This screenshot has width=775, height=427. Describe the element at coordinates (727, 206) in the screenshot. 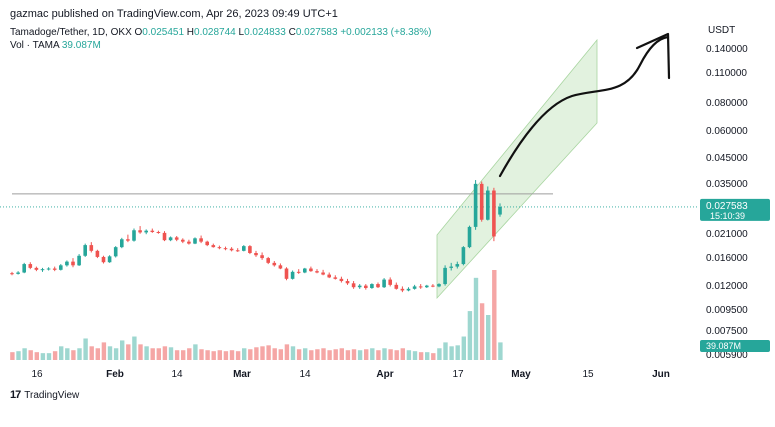

I see `price-badge-value: 0.027583` at that location.